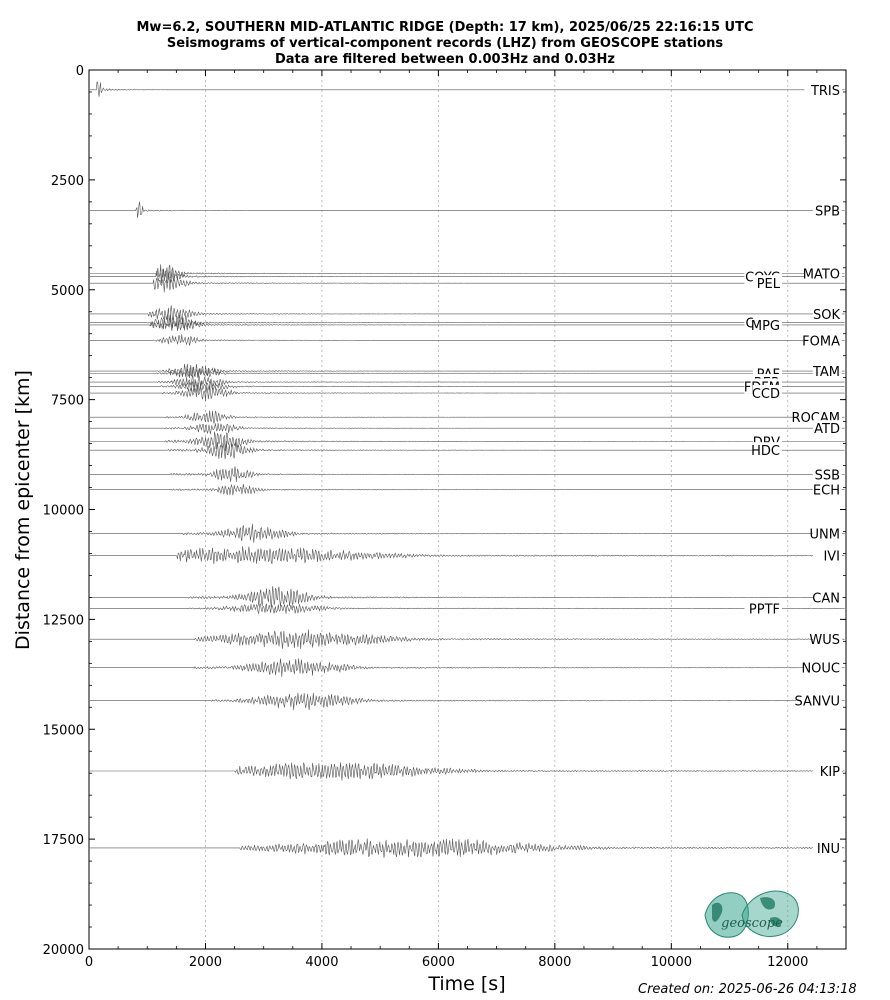 The image size is (890, 1000). Describe the element at coordinates (826, 315) in the screenshot. I see `station-label-SOK: SOK` at that location.